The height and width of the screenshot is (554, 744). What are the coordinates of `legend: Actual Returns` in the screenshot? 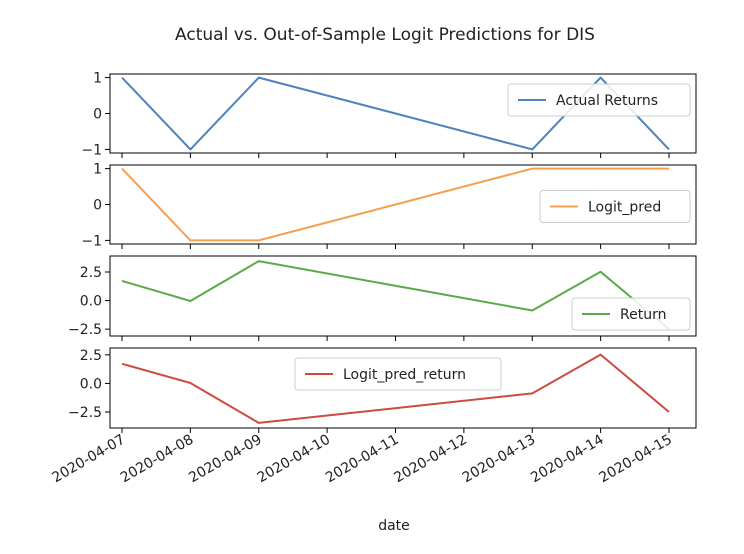 It's located at (599, 100).